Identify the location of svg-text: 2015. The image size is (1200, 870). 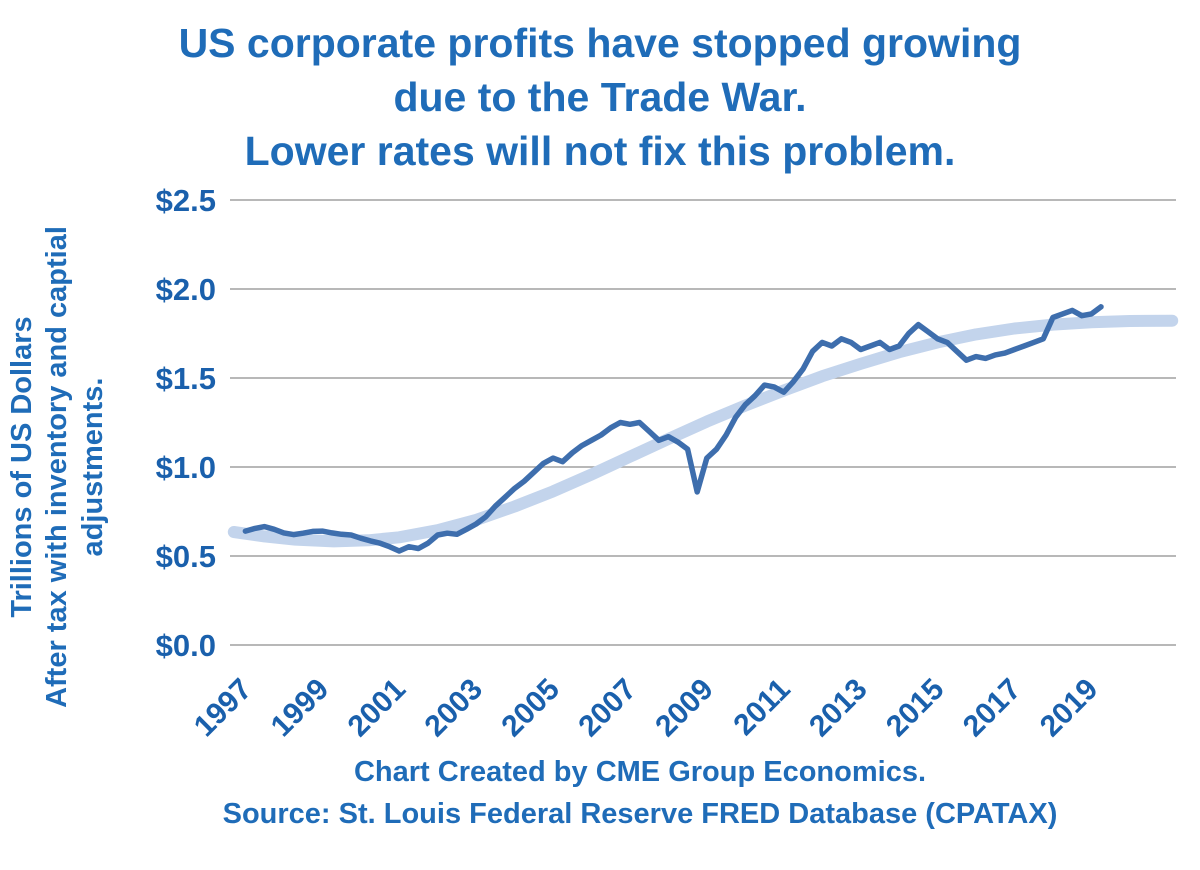
(915, 708).